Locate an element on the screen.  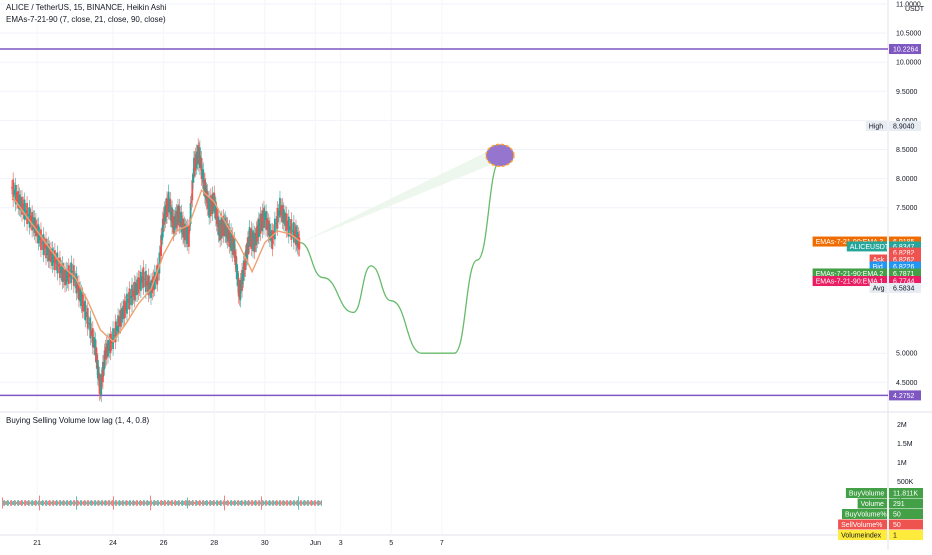
price-label-tag: Ask is located at coordinates (879, 260).